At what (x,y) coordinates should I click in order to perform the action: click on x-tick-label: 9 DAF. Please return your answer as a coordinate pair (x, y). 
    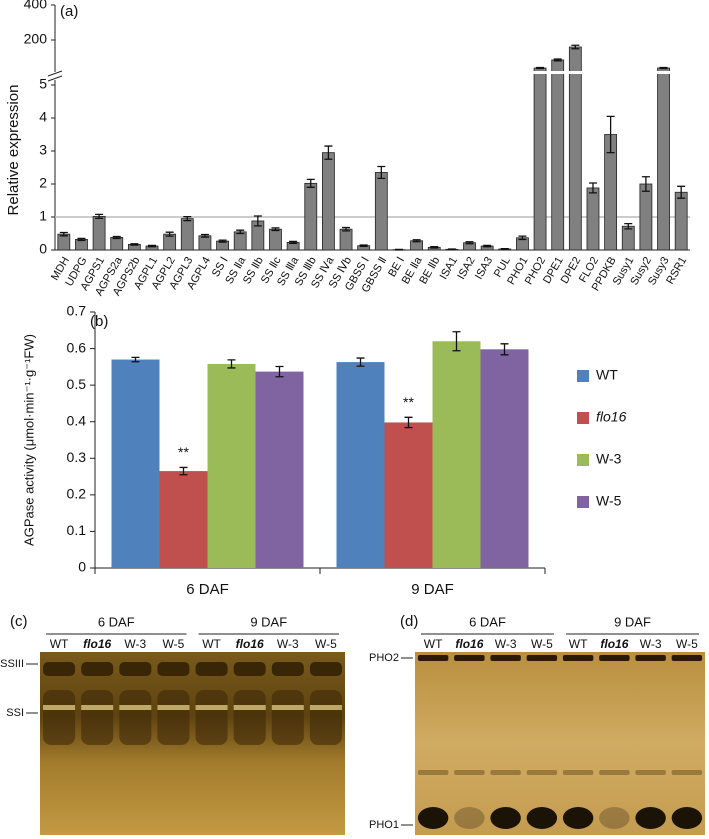
    Looking at the image, I should click on (432, 589).